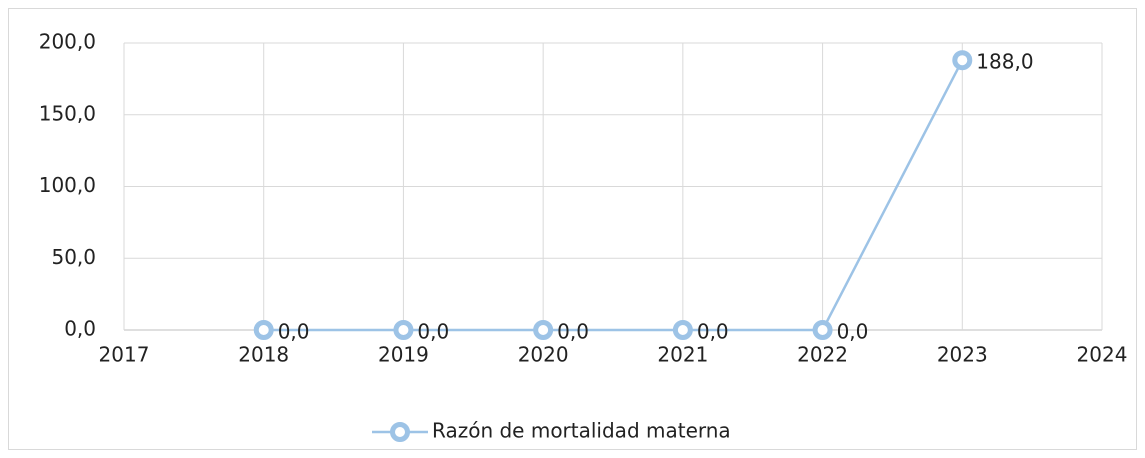  I want to click on y-tick-label: 0,0, so click(80, 329).